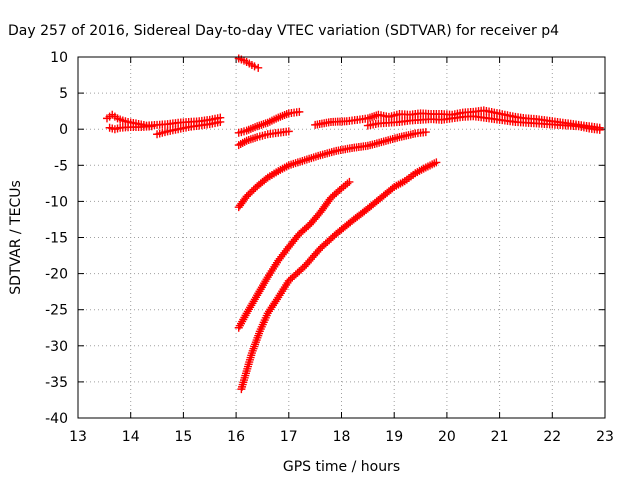 This screenshot has width=640, height=480. Describe the element at coordinates (56, 383) in the screenshot. I see `y-tick-label: -35` at that location.